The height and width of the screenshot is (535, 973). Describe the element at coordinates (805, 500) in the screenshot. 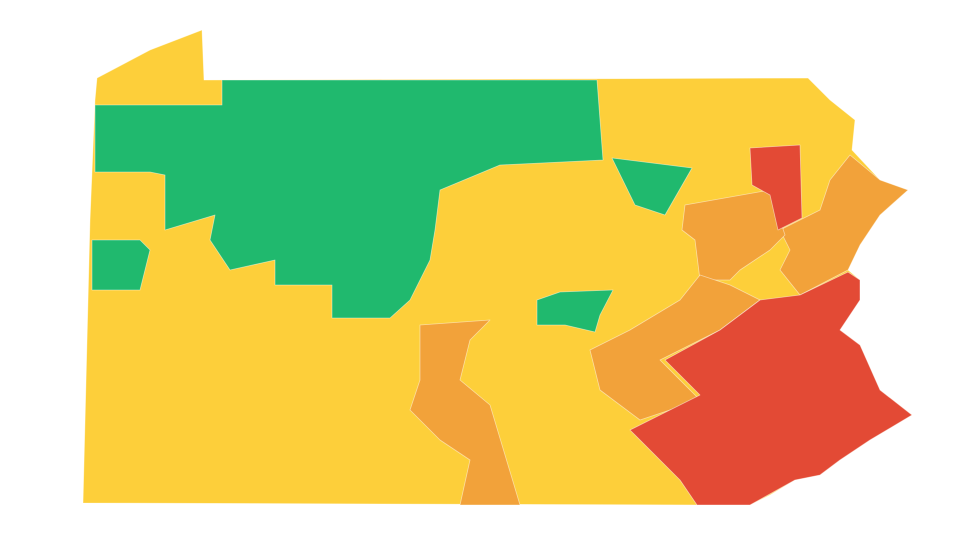

I see `notch` at that location.